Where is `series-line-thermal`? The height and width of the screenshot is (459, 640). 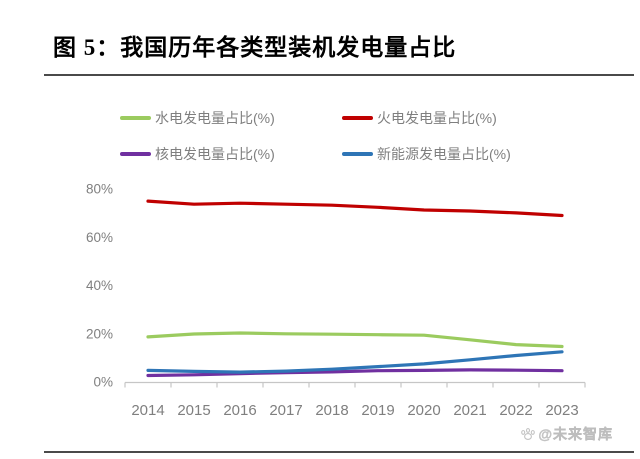
series-line-thermal is located at coordinates (355, 208).